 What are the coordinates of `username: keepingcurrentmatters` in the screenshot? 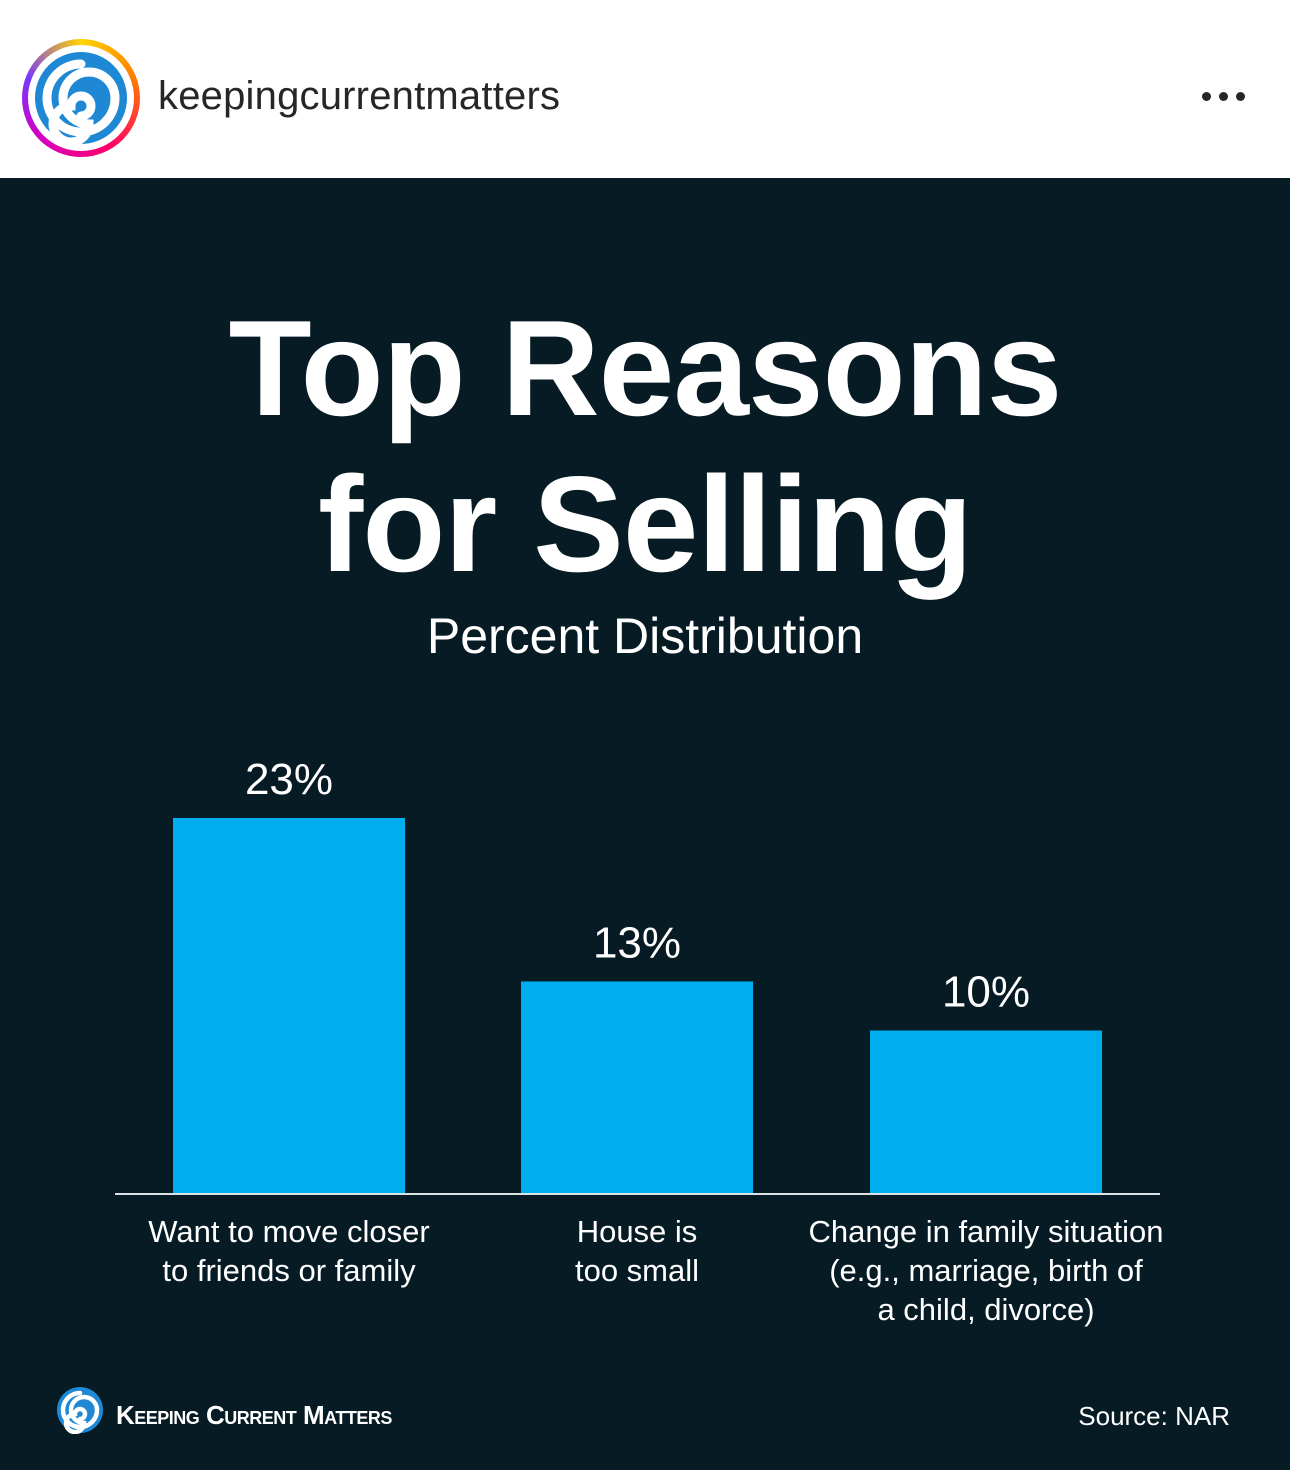 It's located at (359, 96).